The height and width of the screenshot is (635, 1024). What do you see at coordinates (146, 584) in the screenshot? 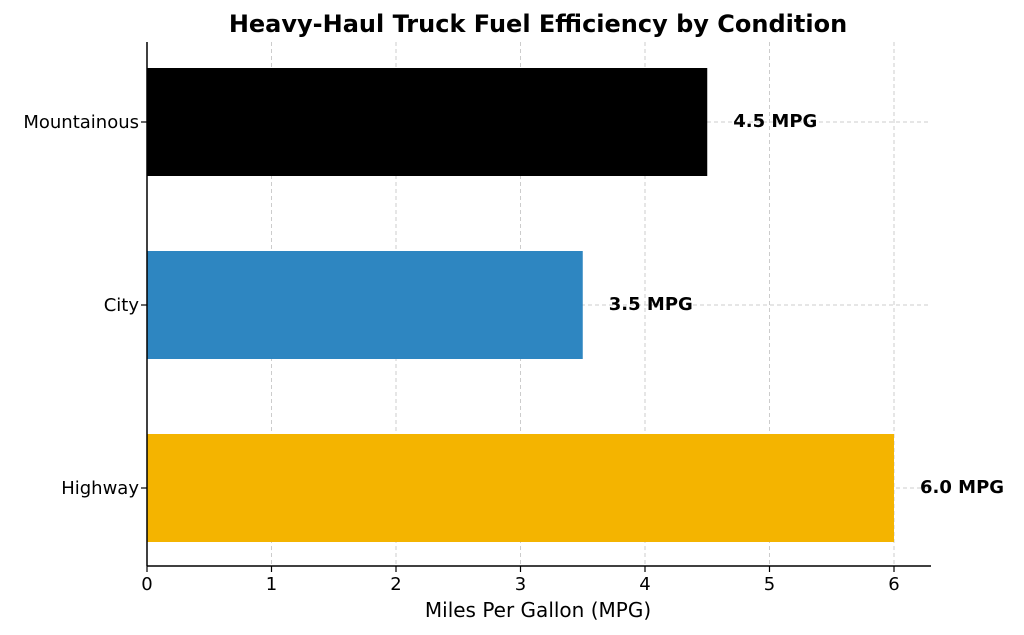
I see `x-tick-label: 0` at bounding box center [146, 584].